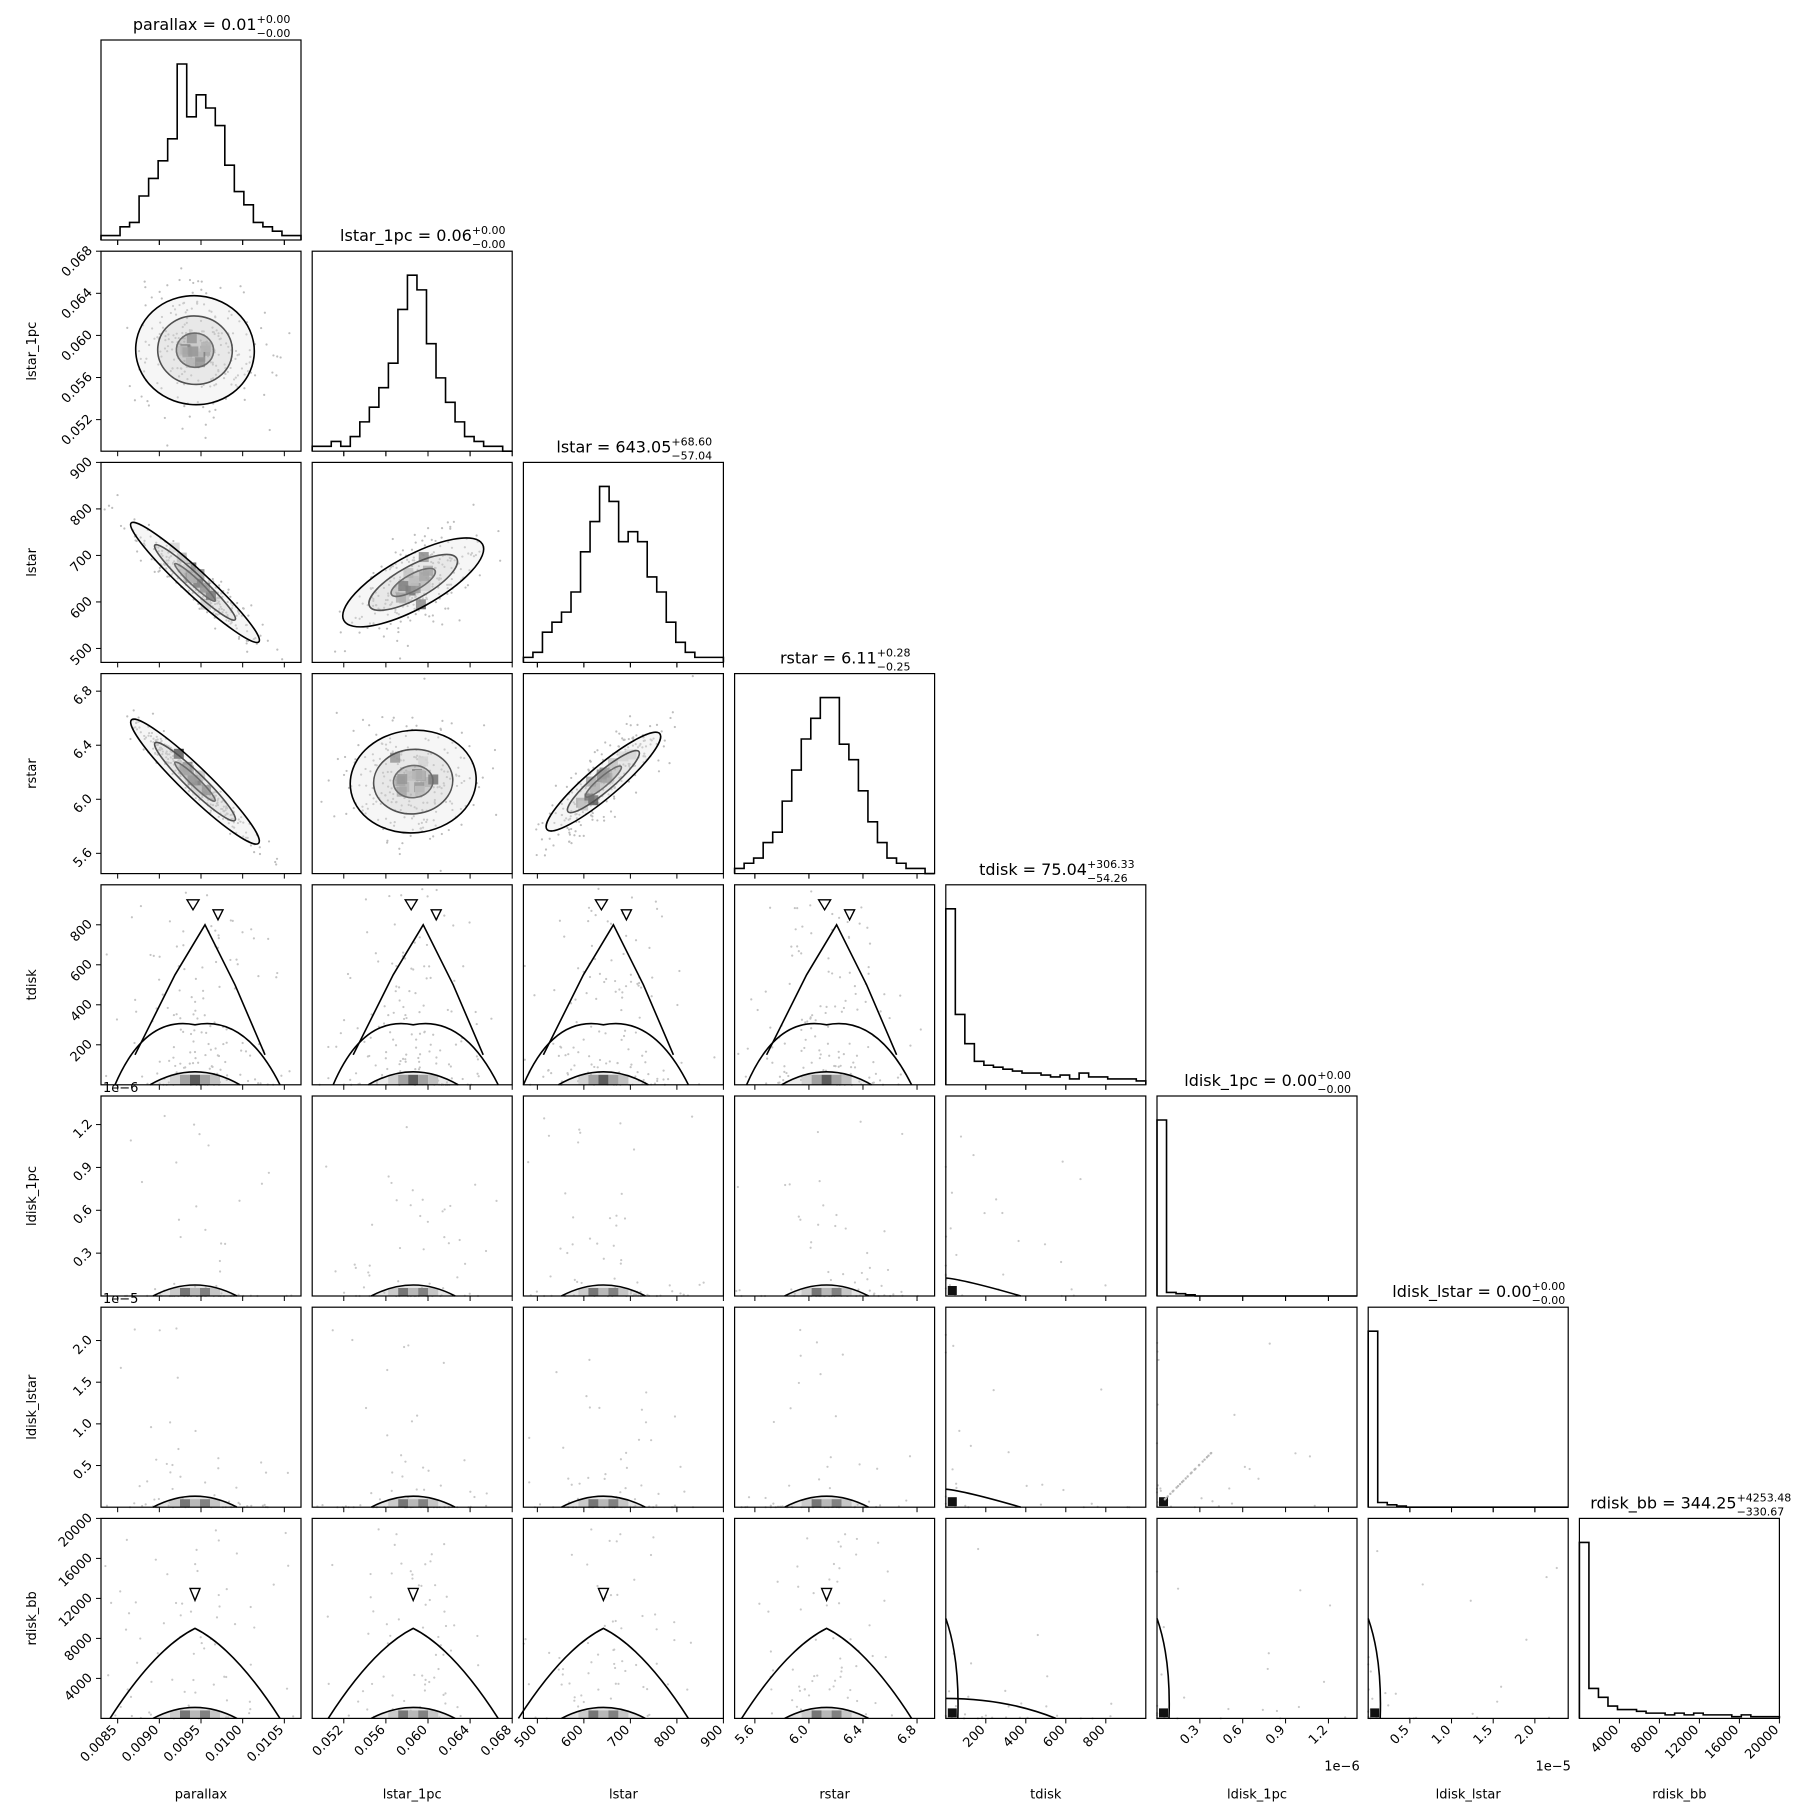 The width and height of the screenshot is (1809, 1809). I want to click on density-cell, so click(206, 347).